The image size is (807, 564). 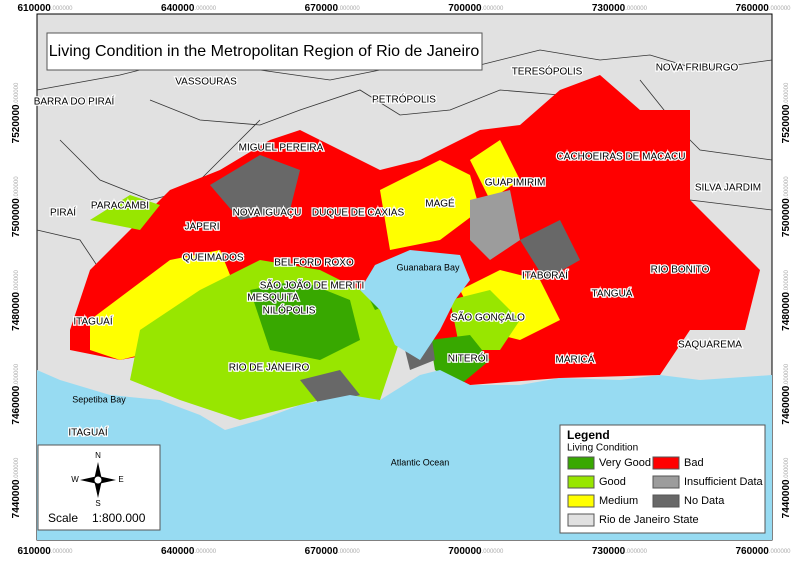 I want to click on place-label: TANGUÁ, so click(x=612, y=293).